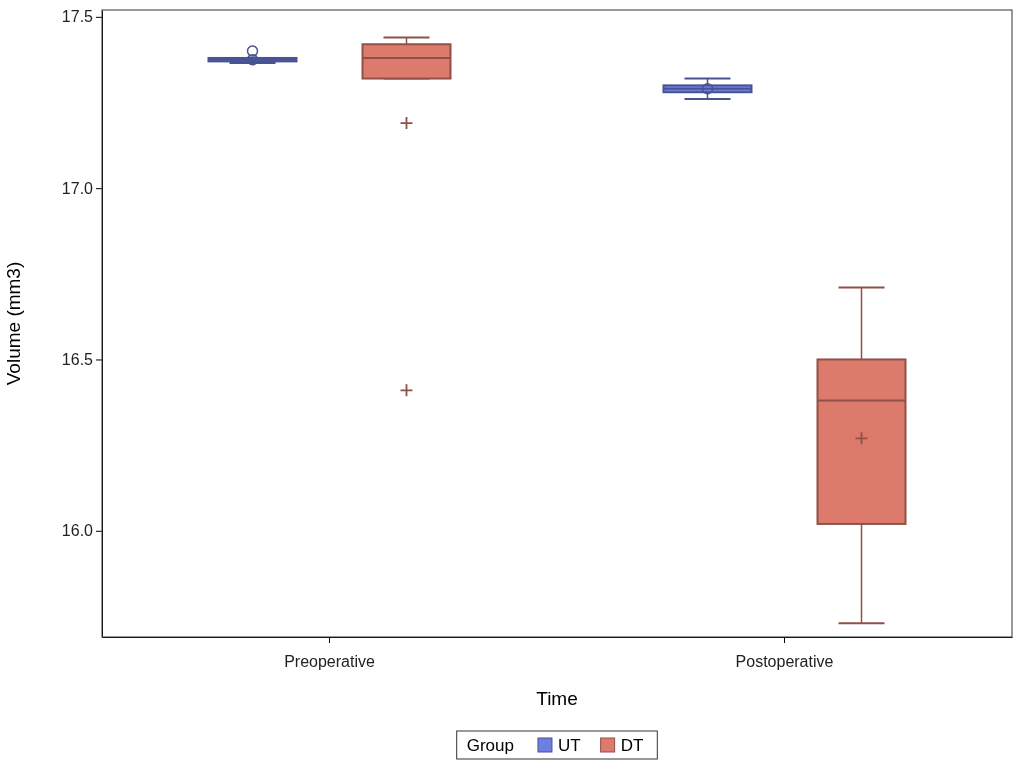 This screenshot has height=762, width=1023. I want to click on legend-title: Group, so click(490, 745).